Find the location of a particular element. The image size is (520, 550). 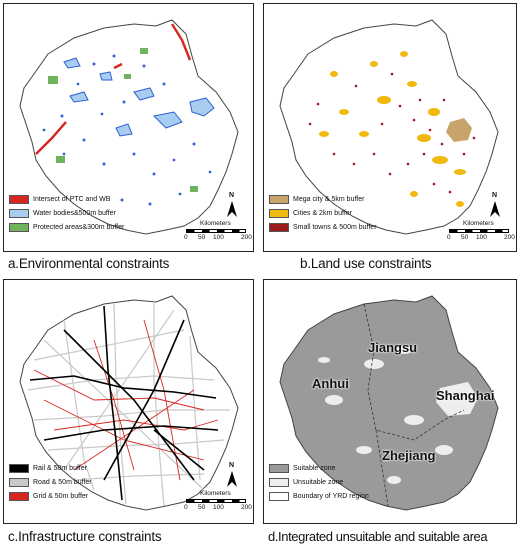

province-label-anhui: Anhui is located at coordinates (330, 383).